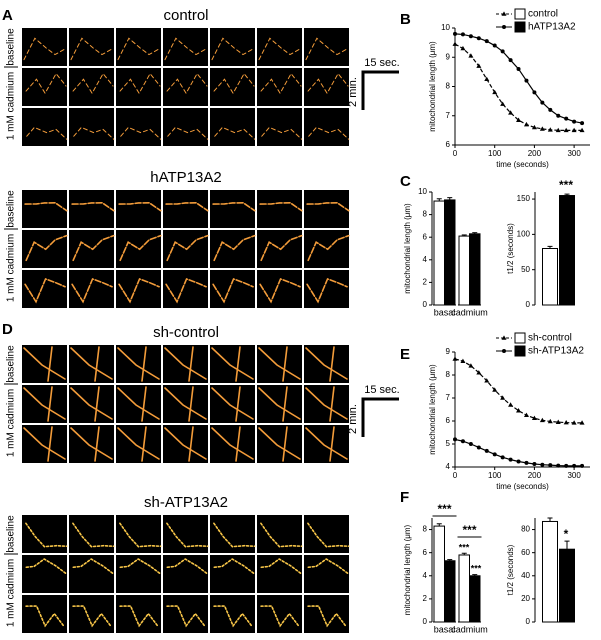 The height and width of the screenshot is (640, 601). What do you see at coordinates (11, 106) in the screenshot?
I see `row-label: 1 mM cadmium` at bounding box center [11, 106].